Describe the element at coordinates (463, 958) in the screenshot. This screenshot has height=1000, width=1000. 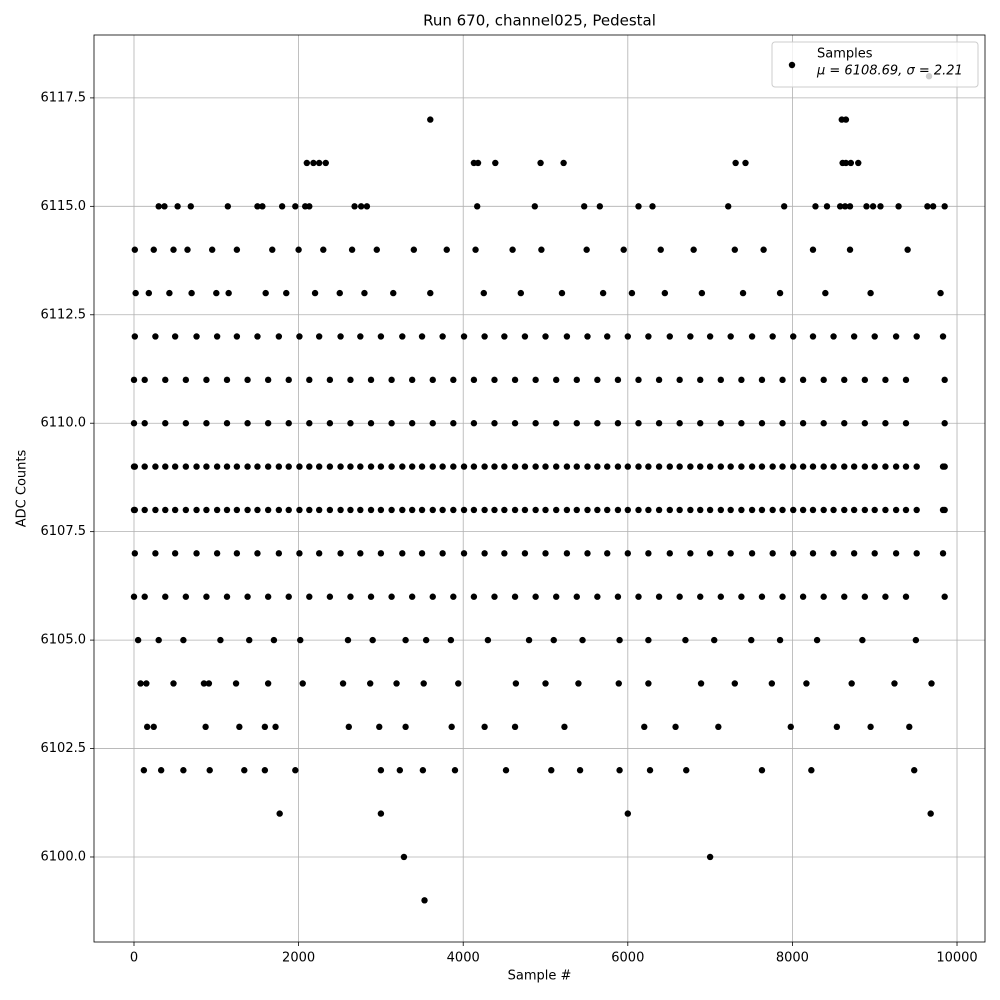
I see `x-tick-label: 4000` at that location.